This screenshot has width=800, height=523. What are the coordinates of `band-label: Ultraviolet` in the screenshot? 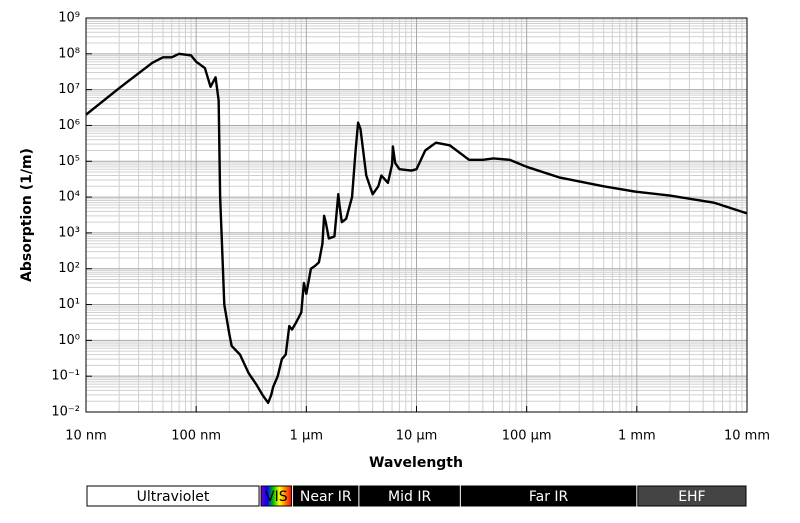 It's located at (173, 497).